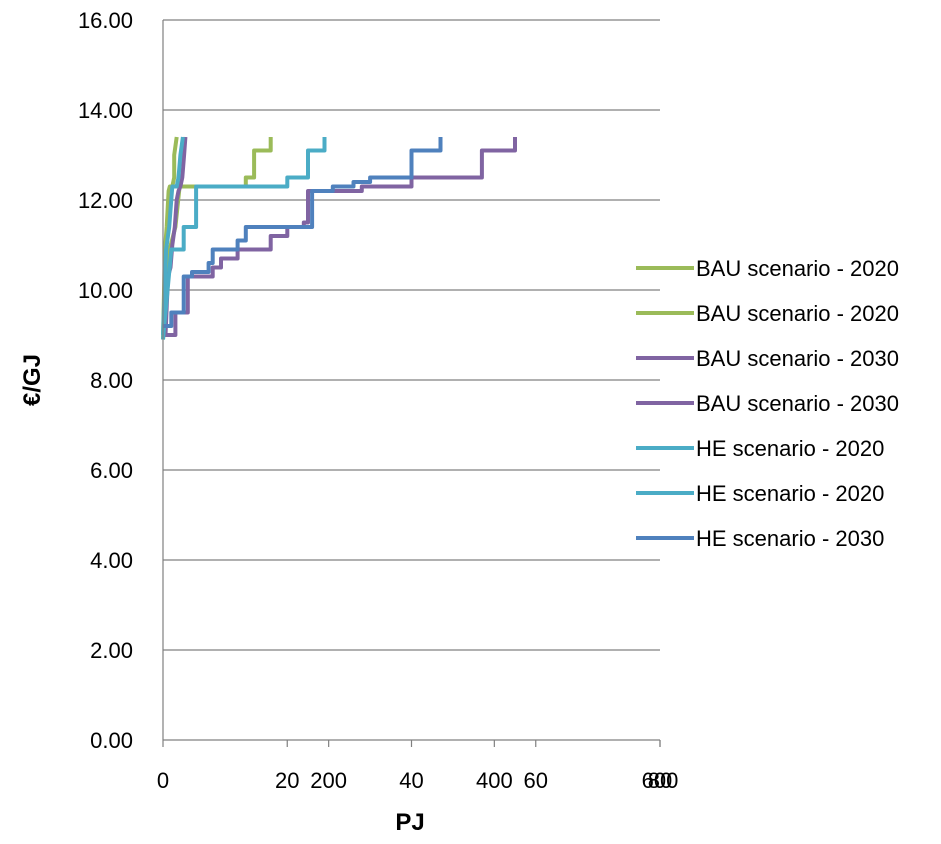 This screenshot has width=941, height=844. Describe the element at coordinates (328, 780) in the screenshot. I see `x-tick-label: 200` at that location.